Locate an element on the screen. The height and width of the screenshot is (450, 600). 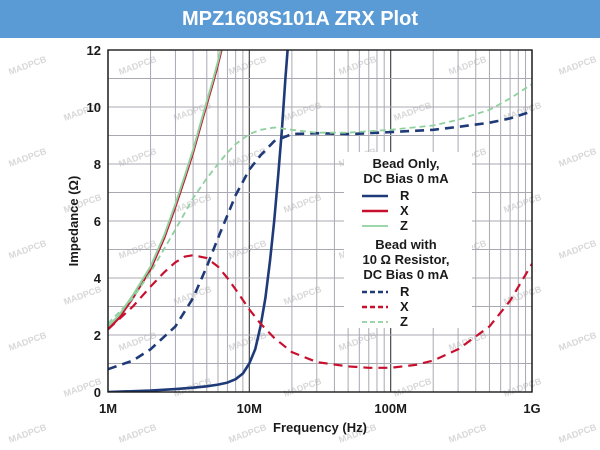
y-tick-label: 0 is located at coordinates (97, 392).